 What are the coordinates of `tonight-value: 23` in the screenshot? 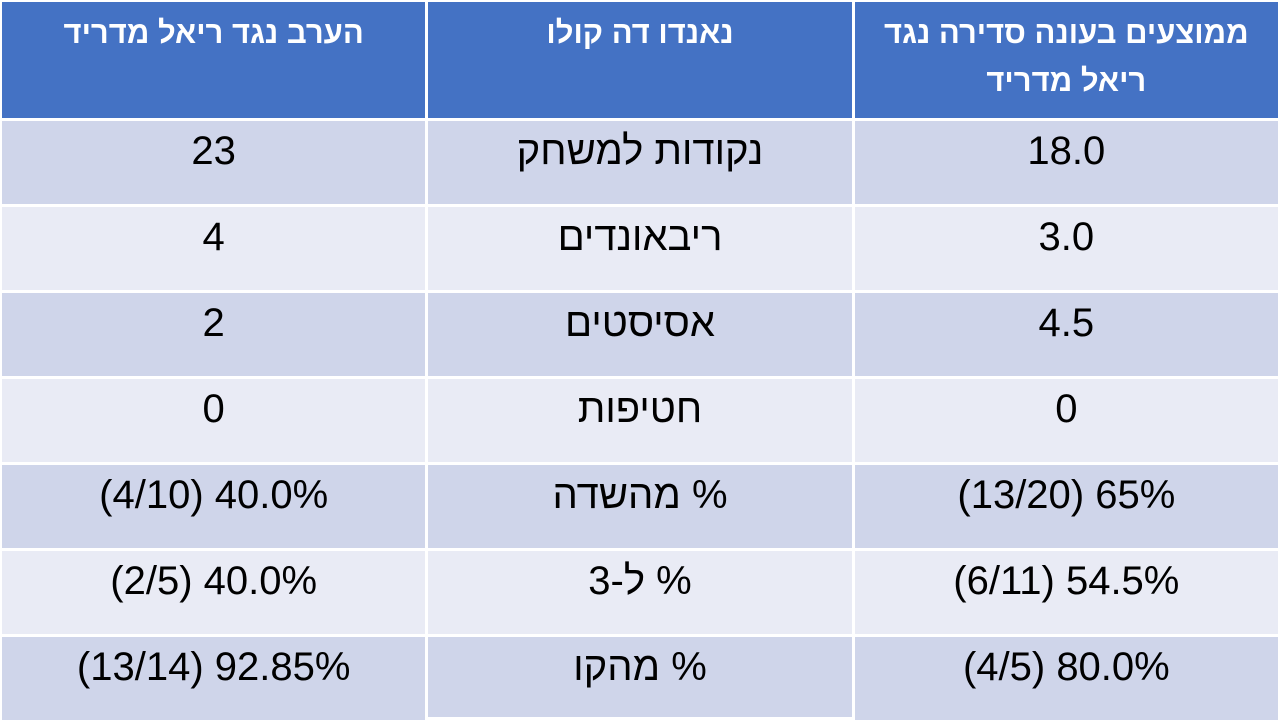 It's located at (214, 162).